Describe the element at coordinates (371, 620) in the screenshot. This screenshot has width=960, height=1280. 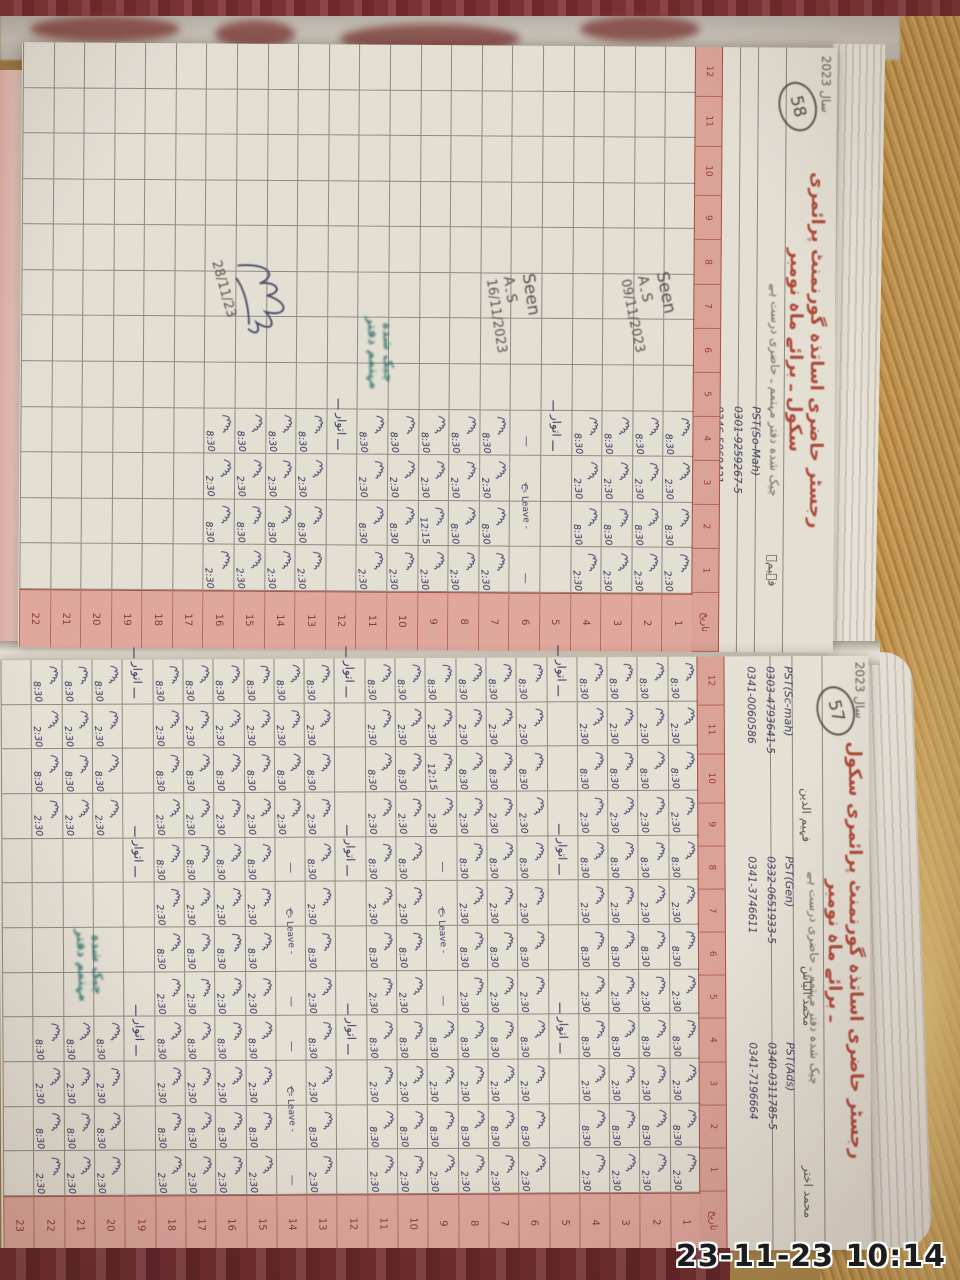
I see `day-number-cell: 11` at that location.